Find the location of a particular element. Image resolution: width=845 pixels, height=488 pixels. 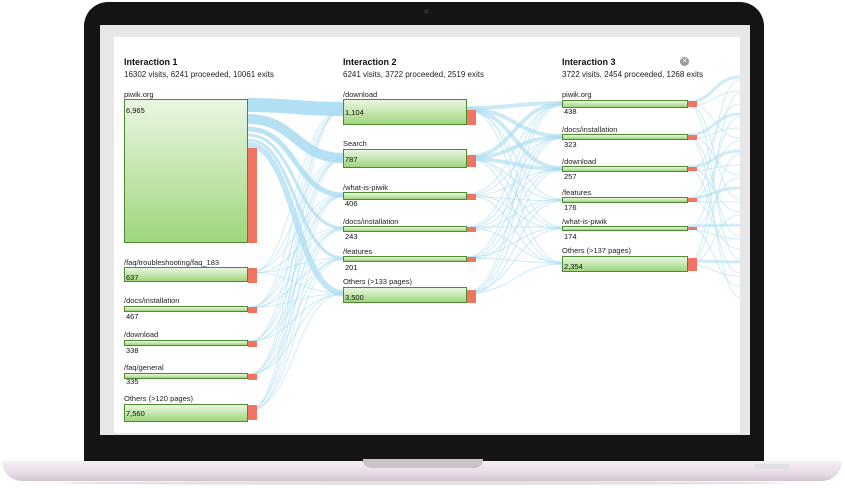

column-title: Interaction 3 is located at coordinates (589, 62).